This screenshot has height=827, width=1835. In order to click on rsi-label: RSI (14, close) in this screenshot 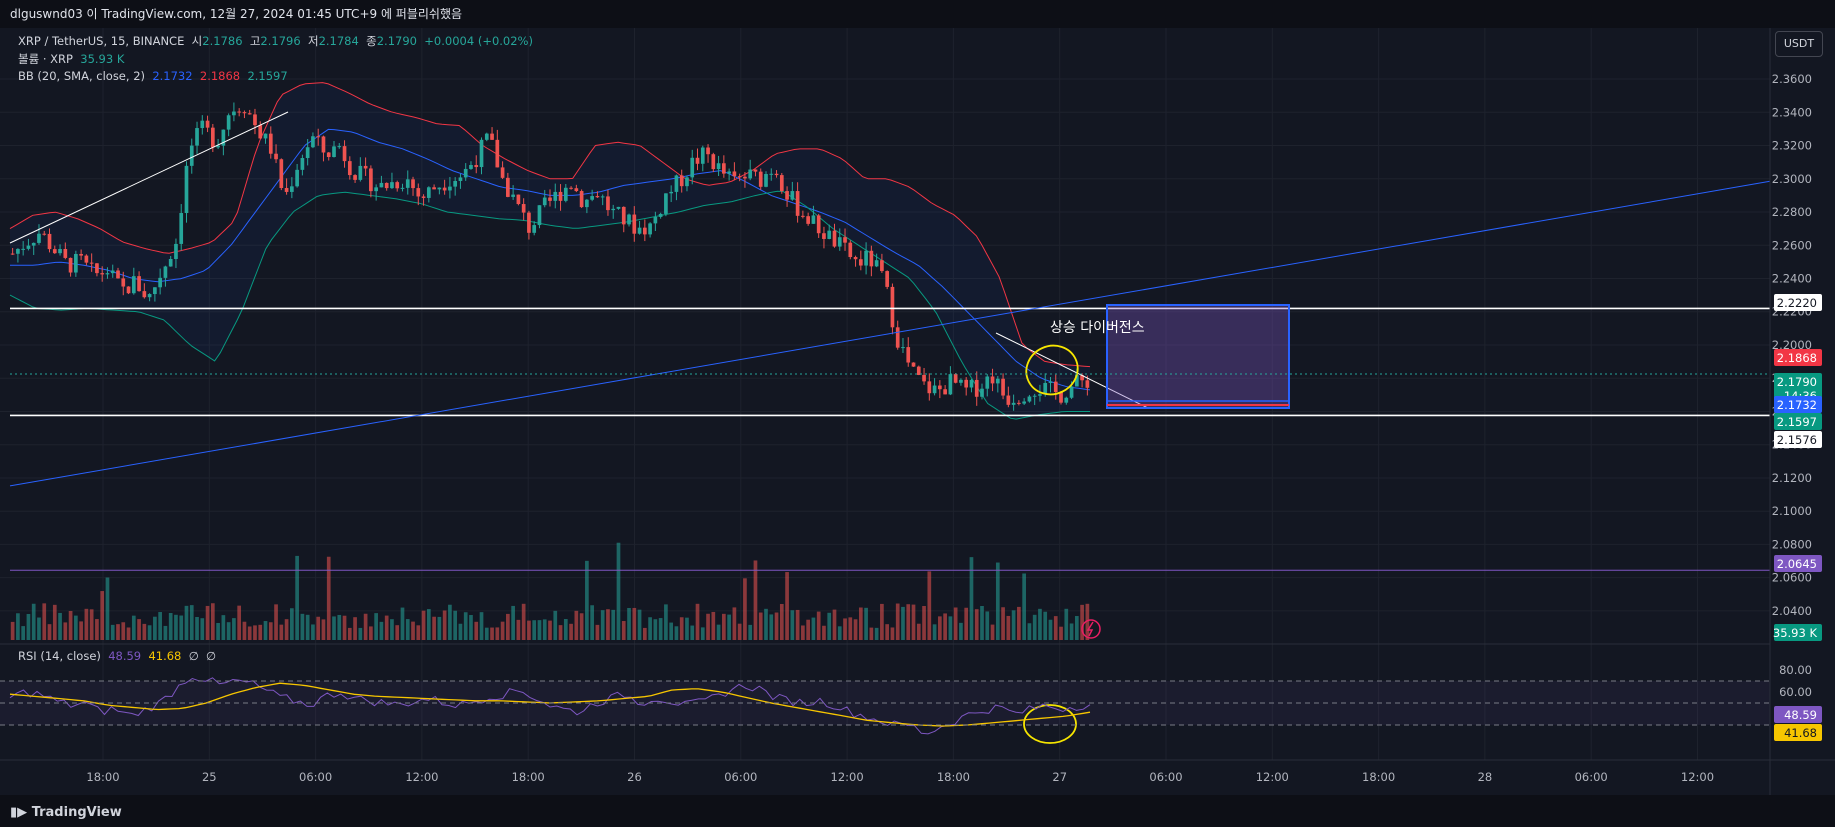, I will do `click(59, 656)`.